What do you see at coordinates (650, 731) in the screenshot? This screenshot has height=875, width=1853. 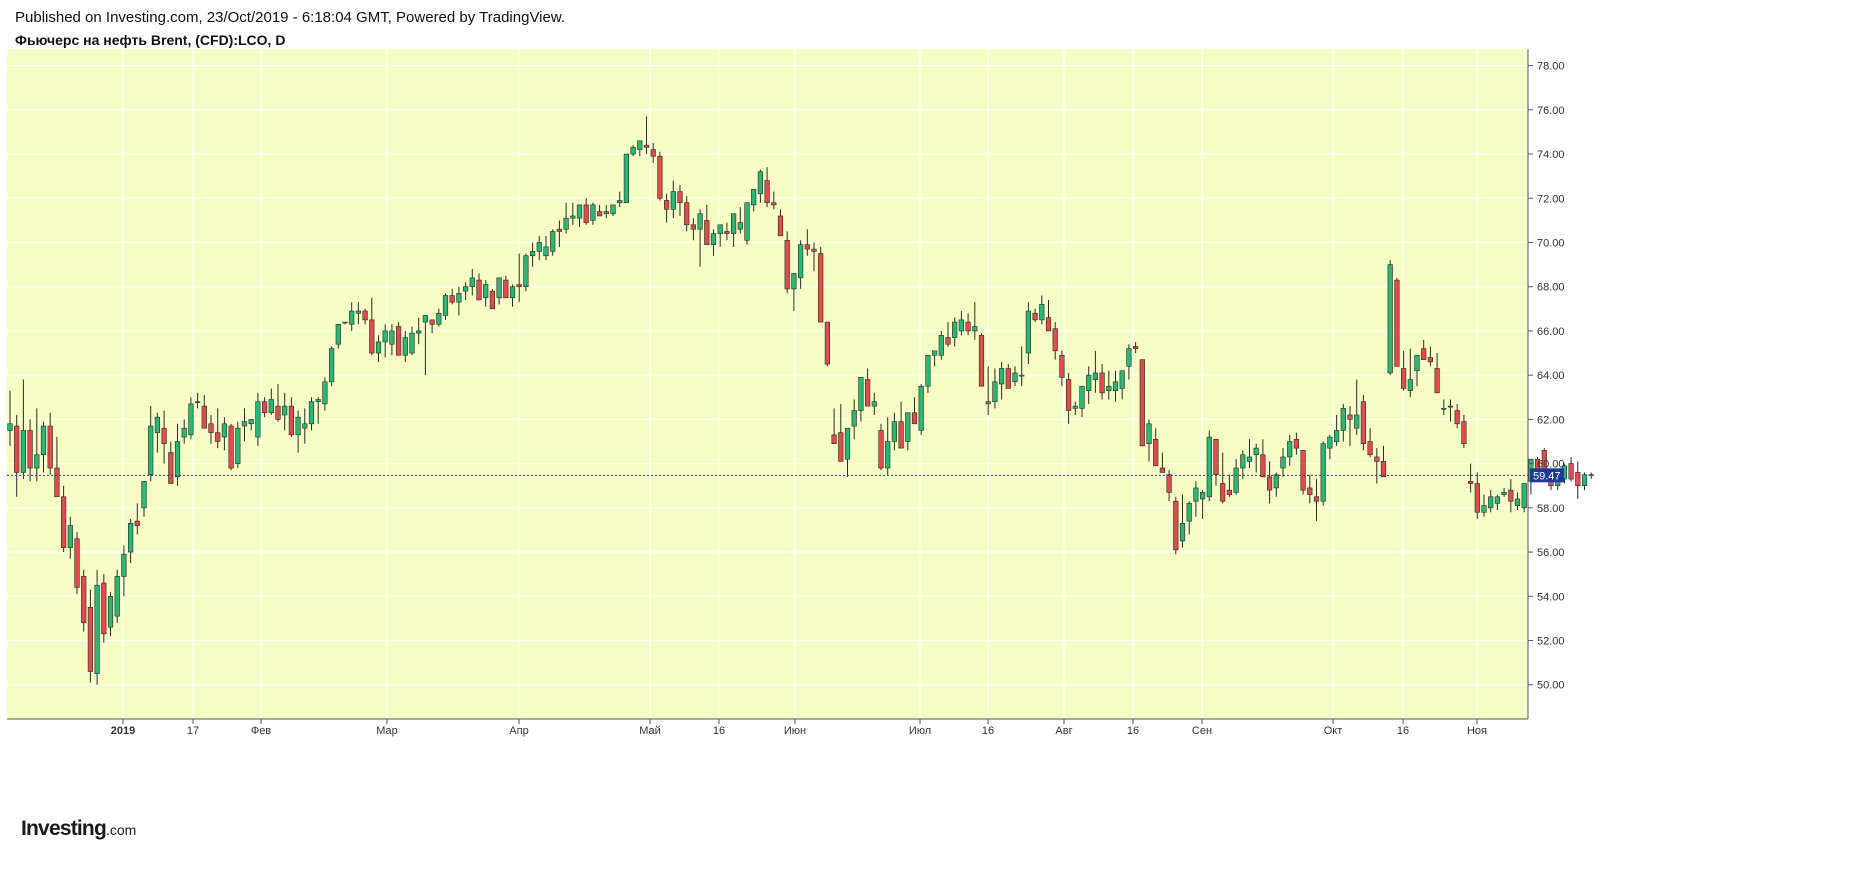 I see `time-tick-label: Май` at bounding box center [650, 731].